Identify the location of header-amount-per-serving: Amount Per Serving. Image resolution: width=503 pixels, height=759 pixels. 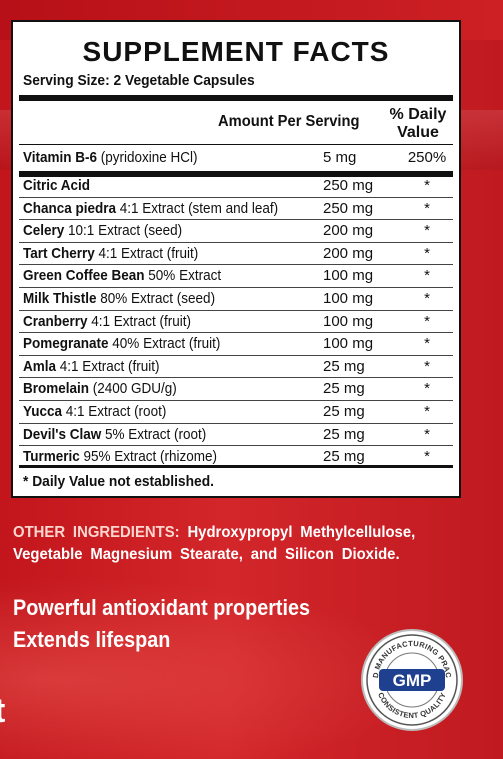
(289, 121).